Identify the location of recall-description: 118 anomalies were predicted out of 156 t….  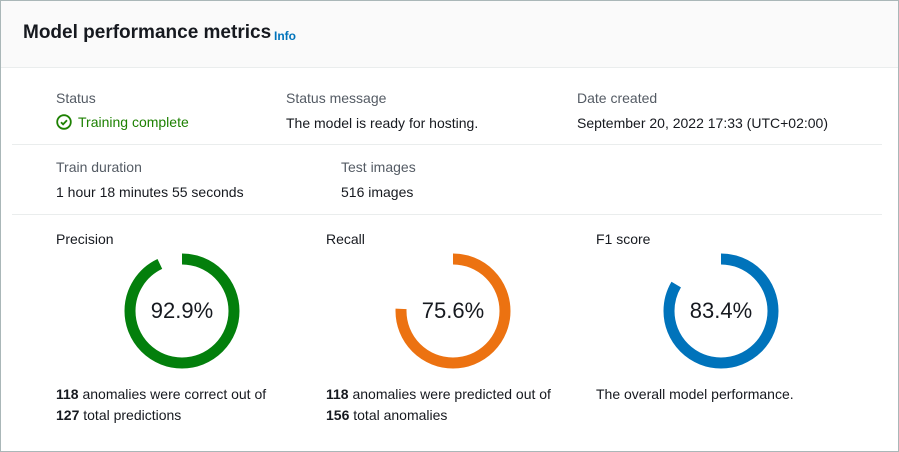
(438, 404).